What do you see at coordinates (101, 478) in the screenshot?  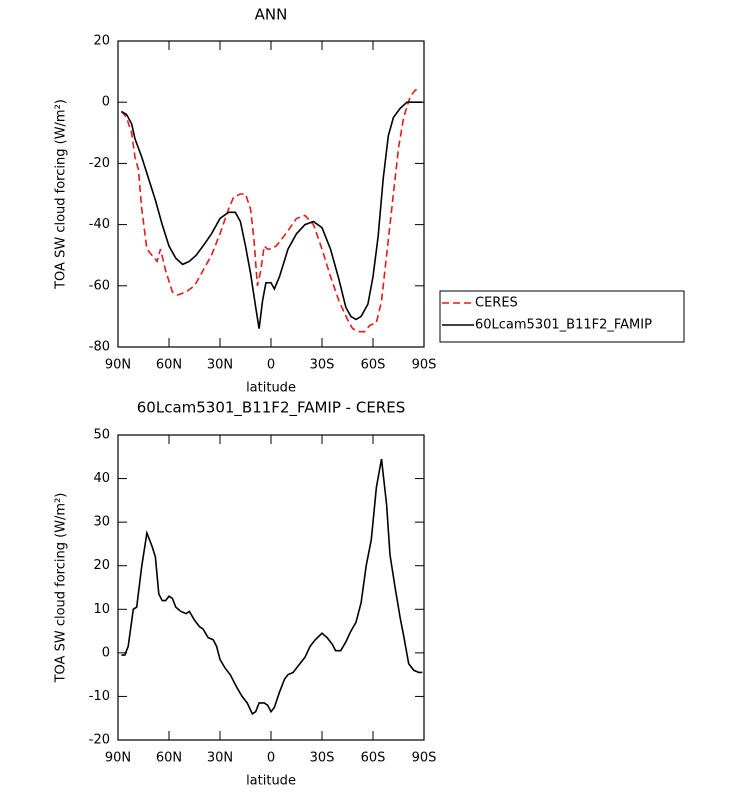 I see `y-tick-label: 40` at bounding box center [101, 478].